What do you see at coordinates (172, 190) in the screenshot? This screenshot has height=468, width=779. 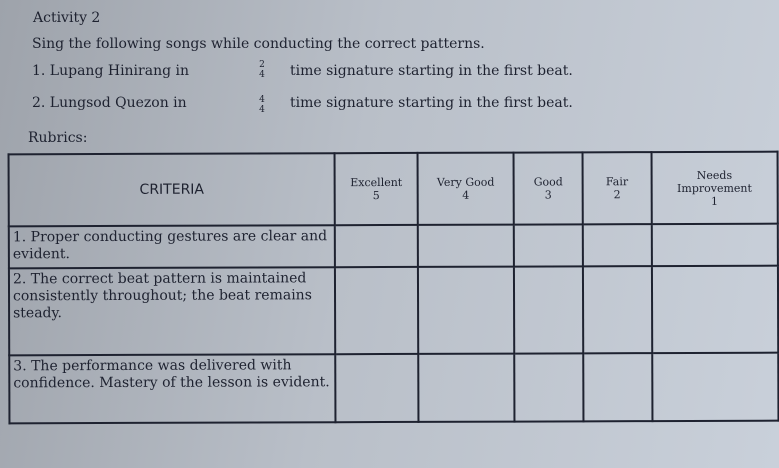 I see `criteria-header: CRITERIA` at bounding box center [172, 190].